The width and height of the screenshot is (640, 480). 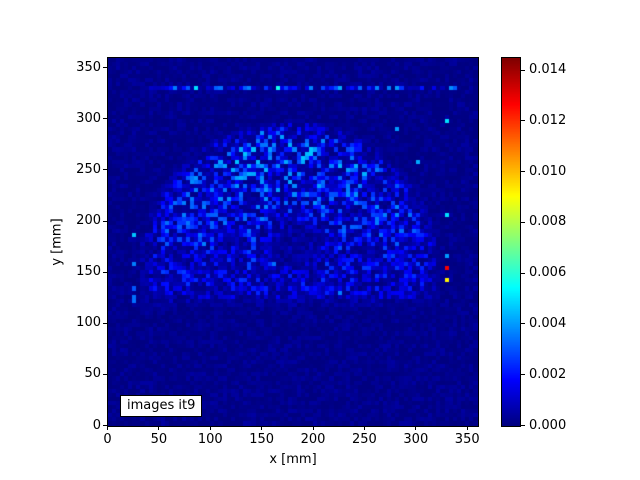 I want to click on x-tick-label: 300, so click(x=416, y=439).